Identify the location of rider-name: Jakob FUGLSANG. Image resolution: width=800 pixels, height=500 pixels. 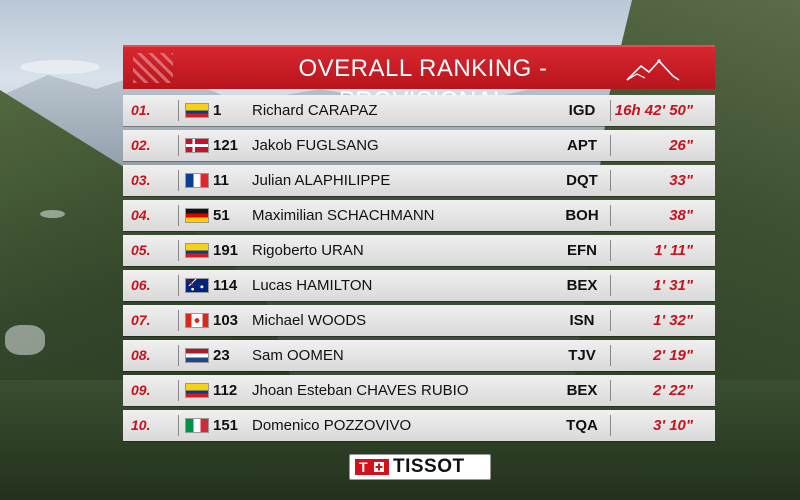
(315, 145).